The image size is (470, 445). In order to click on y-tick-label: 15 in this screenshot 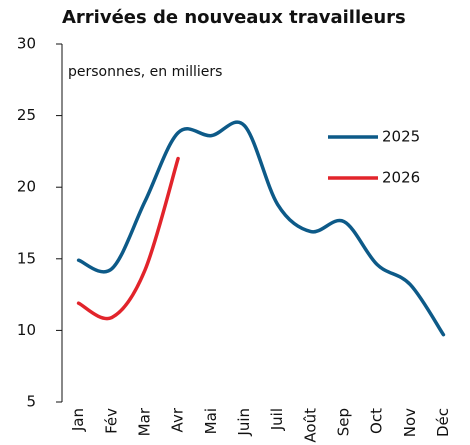, I will do `click(26, 258)`.